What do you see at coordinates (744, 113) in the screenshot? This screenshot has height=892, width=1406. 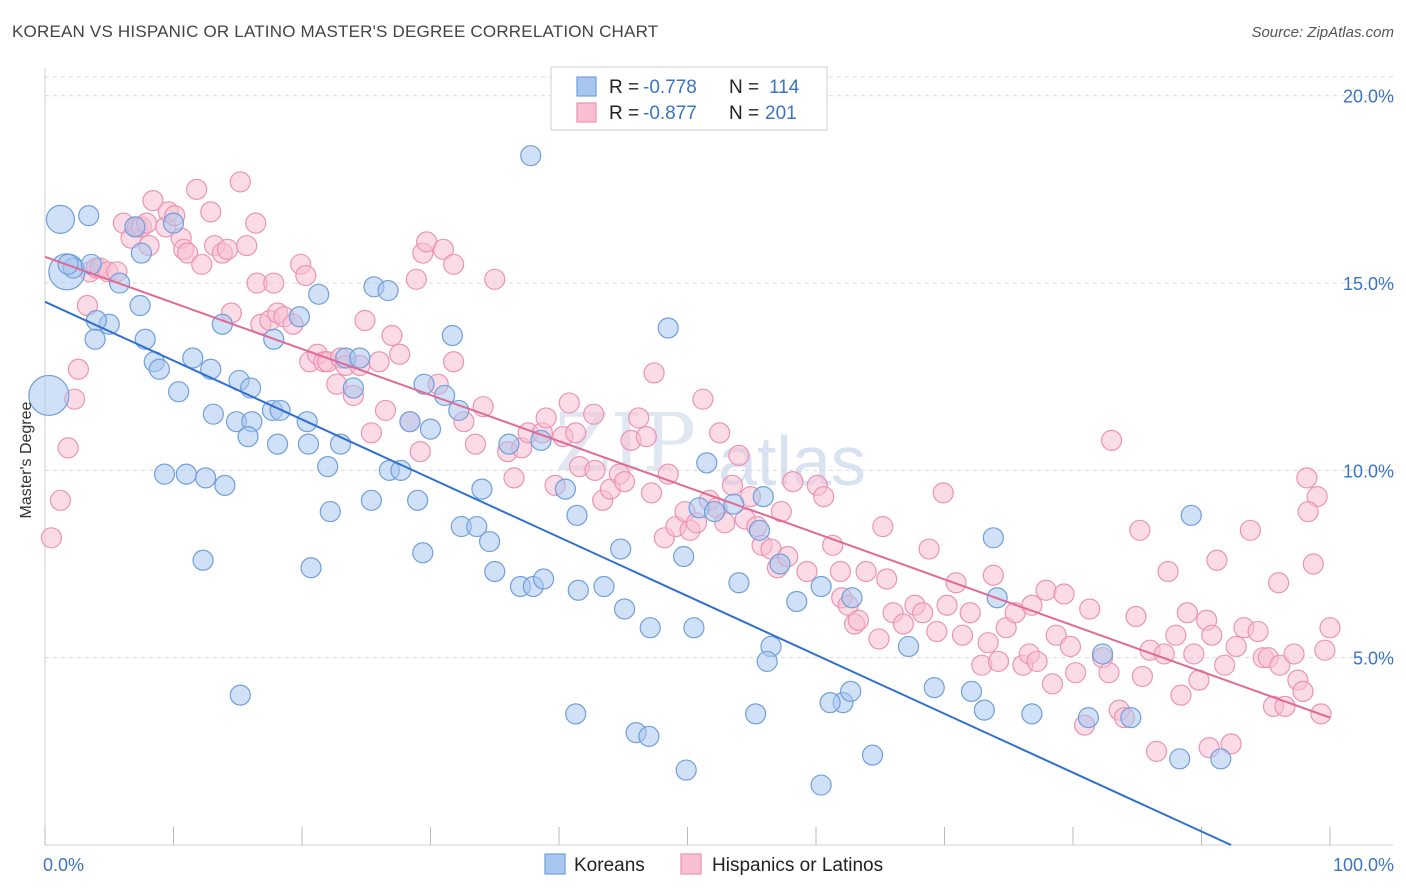 I see `legend-n-label-1: N =` at bounding box center [744, 113].